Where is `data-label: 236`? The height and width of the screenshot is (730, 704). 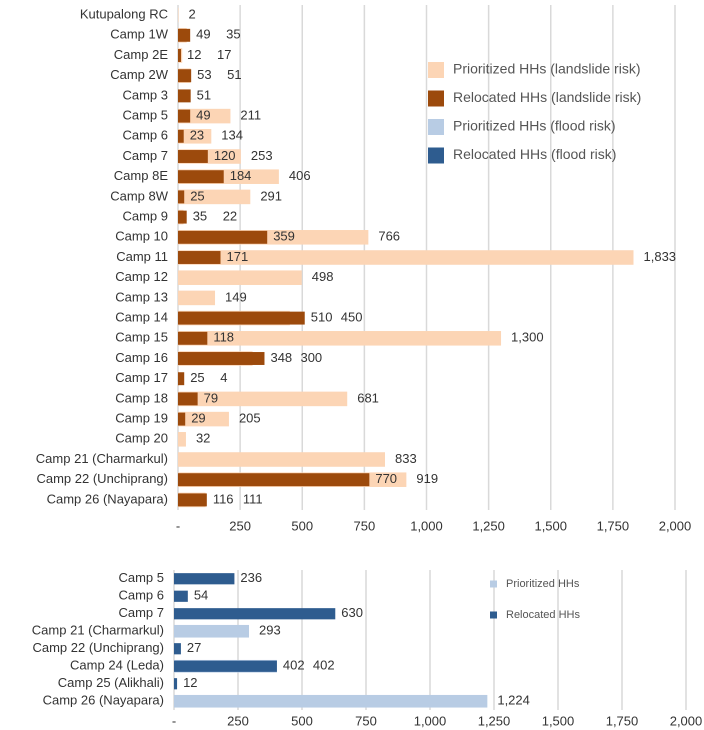
data-label: 236 is located at coordinates (251, 577).